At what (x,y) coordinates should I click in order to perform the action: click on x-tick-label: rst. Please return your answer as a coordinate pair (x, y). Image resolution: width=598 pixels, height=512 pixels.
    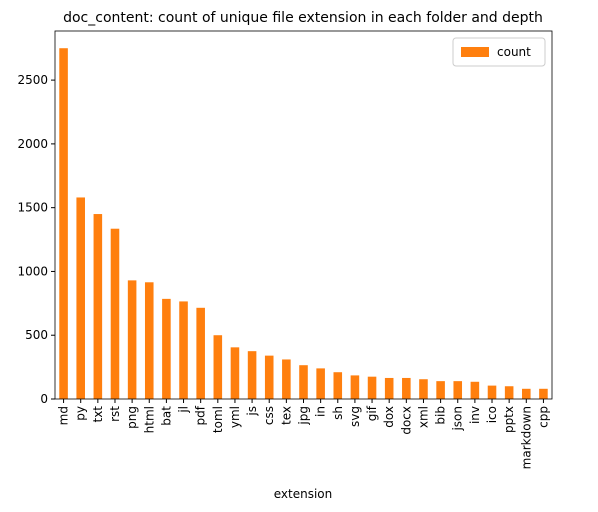
    Looking at the image, I should click on (115, 414).